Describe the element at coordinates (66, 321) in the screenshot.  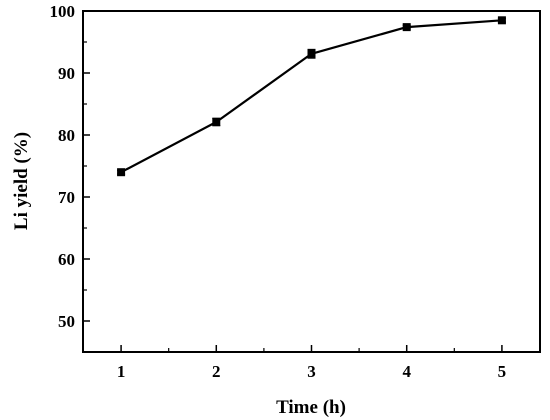
I see `y-tick-label: 50` at that location.